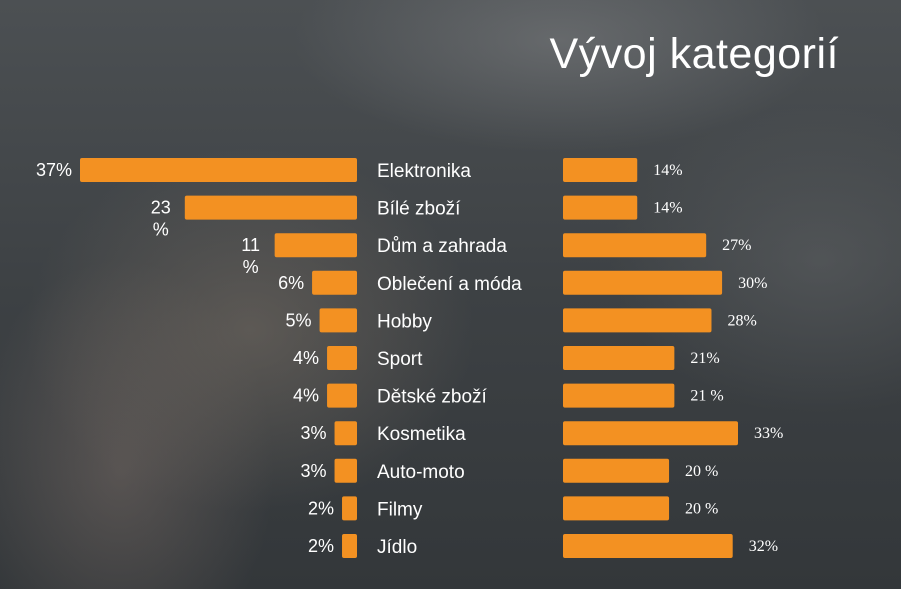 Image resolution: width=901 pixels, height=589 pixels. Describe the element at coordinates (432, 397) in the screenshot. I see `category-label: Dětské zboží` at that location.